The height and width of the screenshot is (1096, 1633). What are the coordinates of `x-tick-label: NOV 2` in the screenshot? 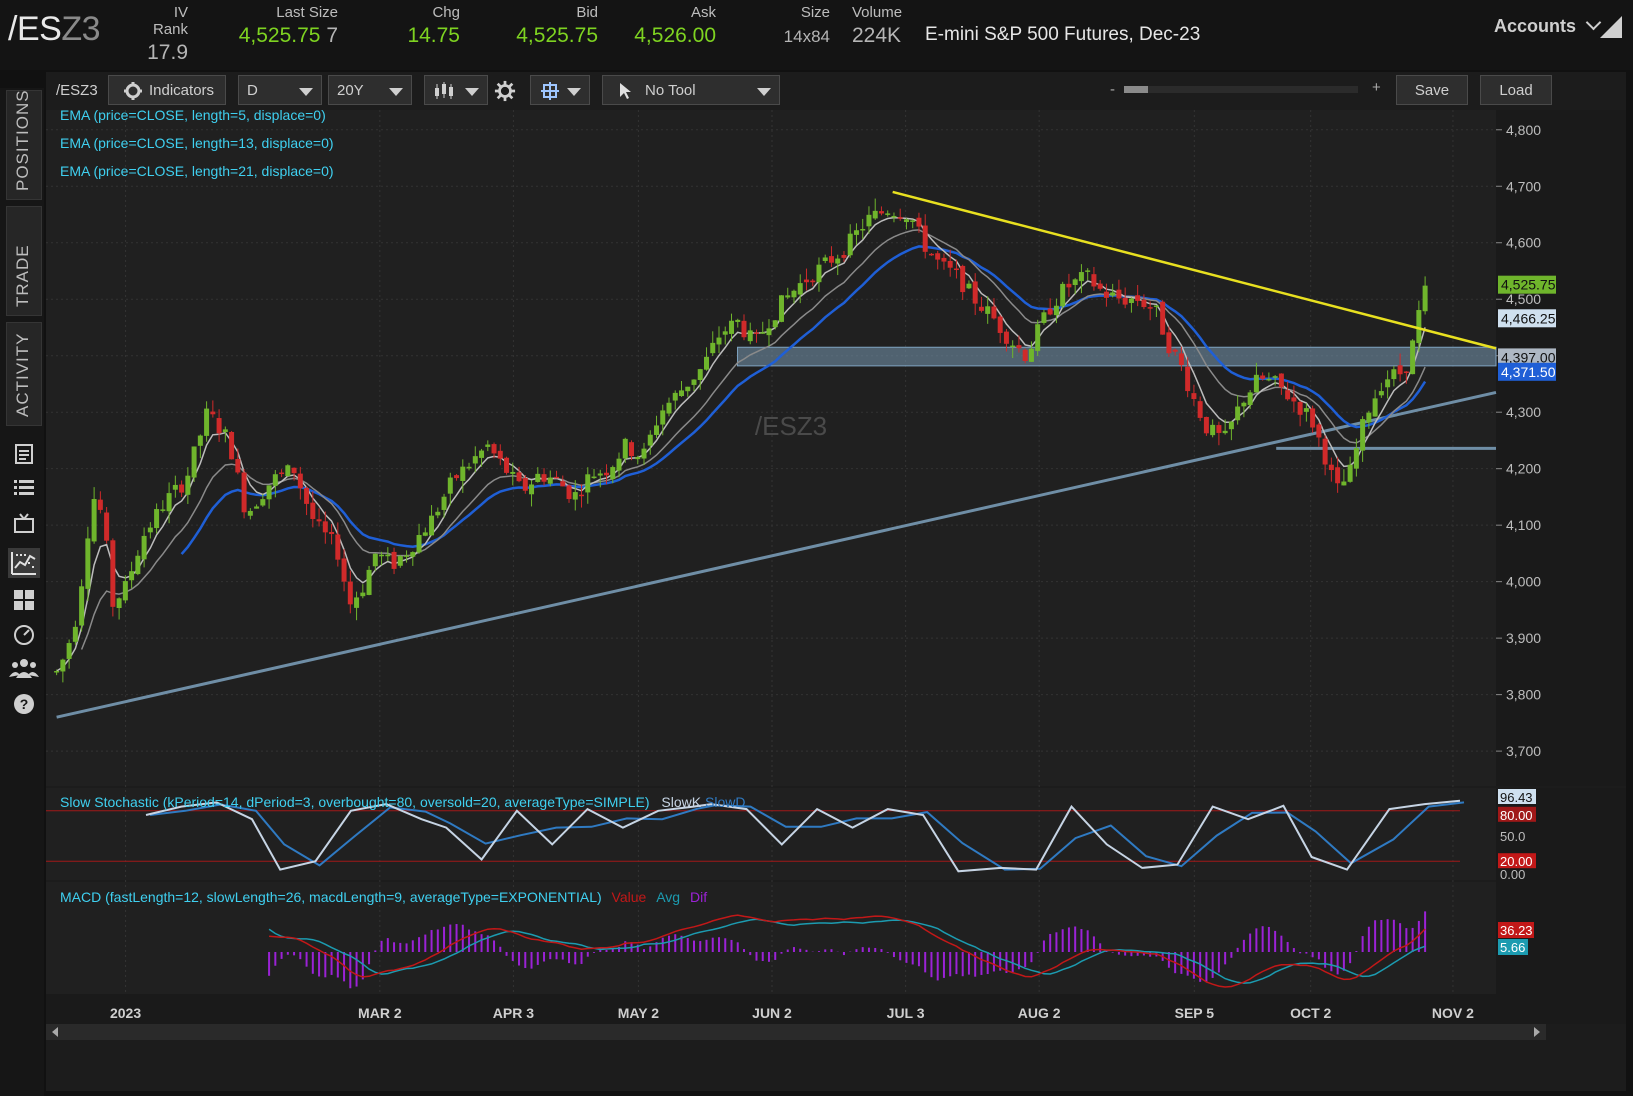 It's located at (1453, 1013).